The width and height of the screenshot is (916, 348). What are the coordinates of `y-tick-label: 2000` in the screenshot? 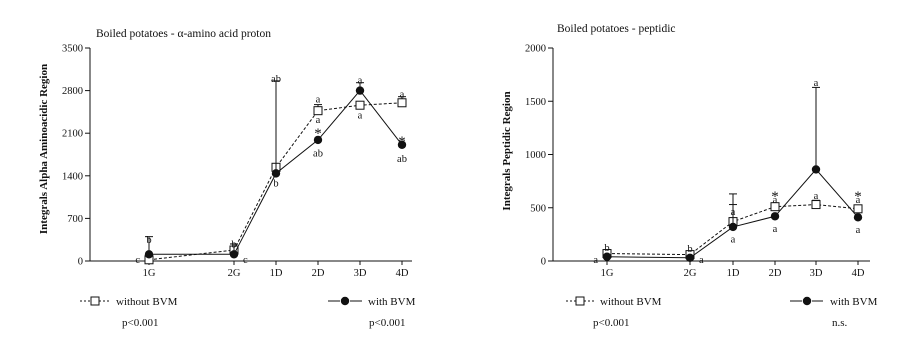 It's located at (535, 49).